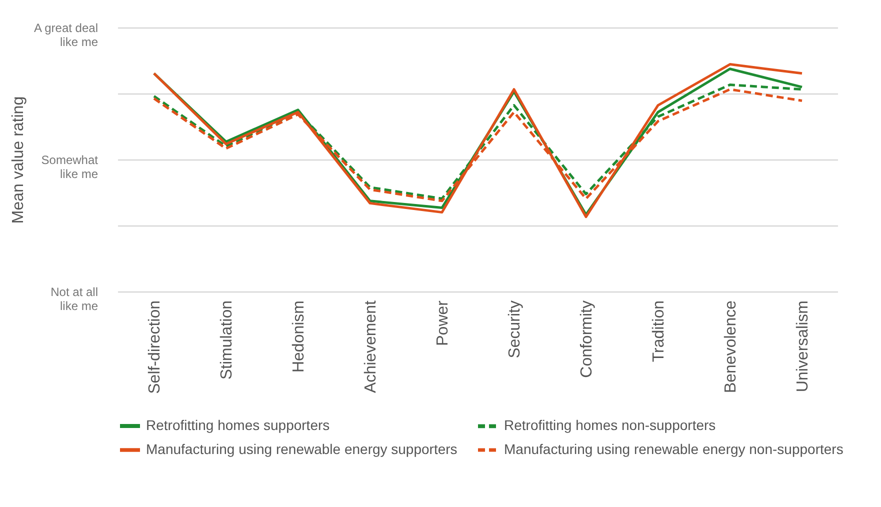 The image size is (881, 507). I want to click on x-tick-label: Tradition, so click(659, 331).